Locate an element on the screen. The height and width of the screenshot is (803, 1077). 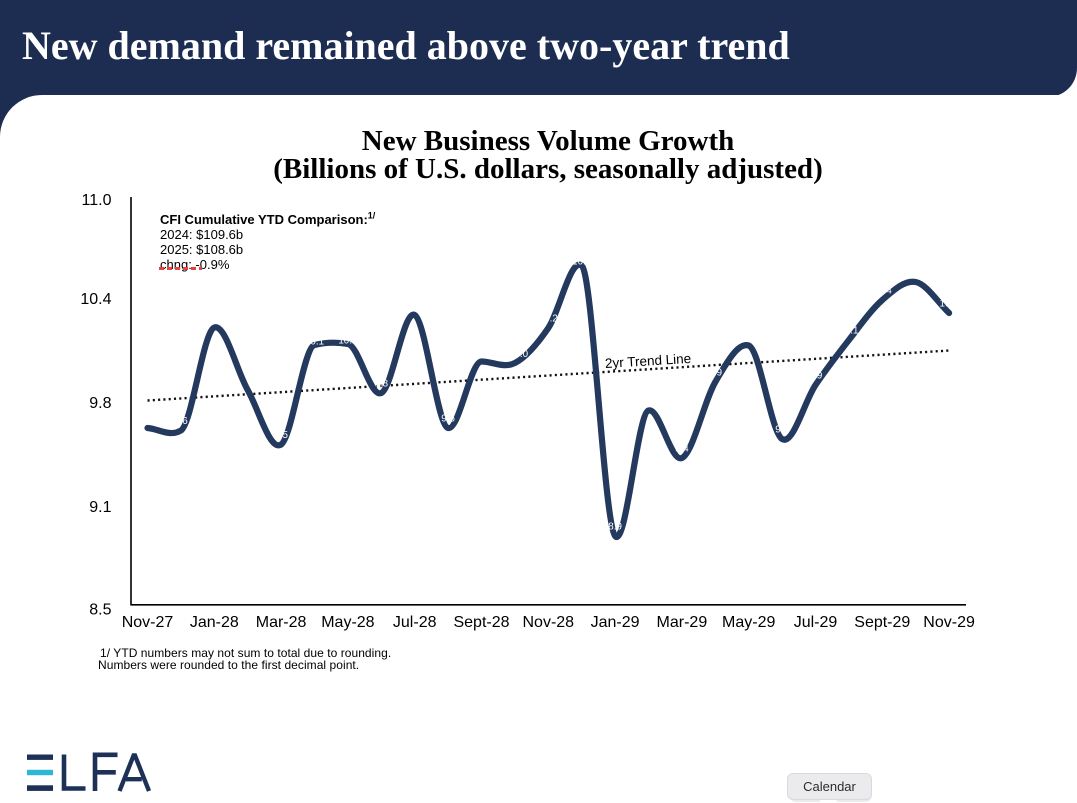
svg-text: 8.5 is located at coordinates (100, 610).